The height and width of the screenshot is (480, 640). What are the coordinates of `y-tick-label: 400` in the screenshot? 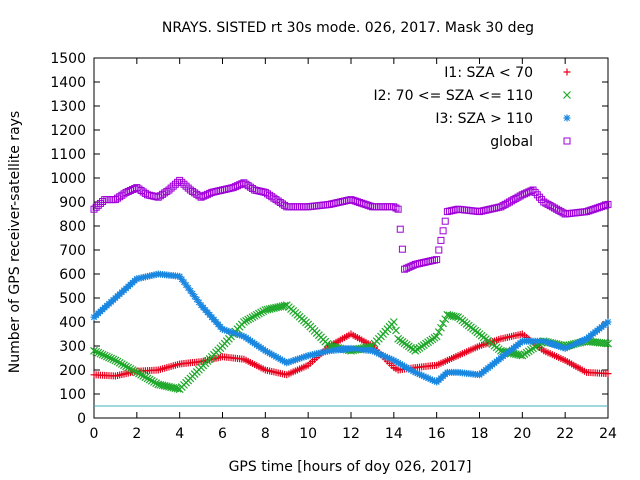 It's located at (72, 323).